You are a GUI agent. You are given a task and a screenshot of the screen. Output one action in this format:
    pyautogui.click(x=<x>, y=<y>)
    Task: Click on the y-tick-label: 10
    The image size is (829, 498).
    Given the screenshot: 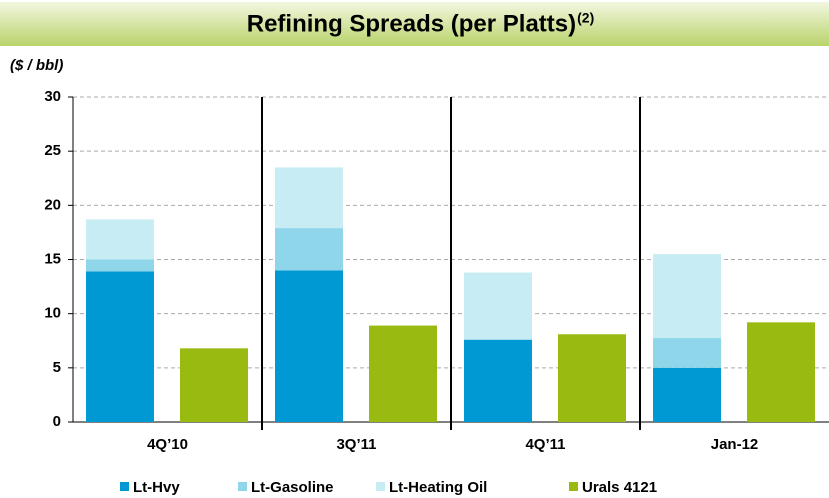 What is the action you would take?
    pyautogui.click(x=52, y=313)
    